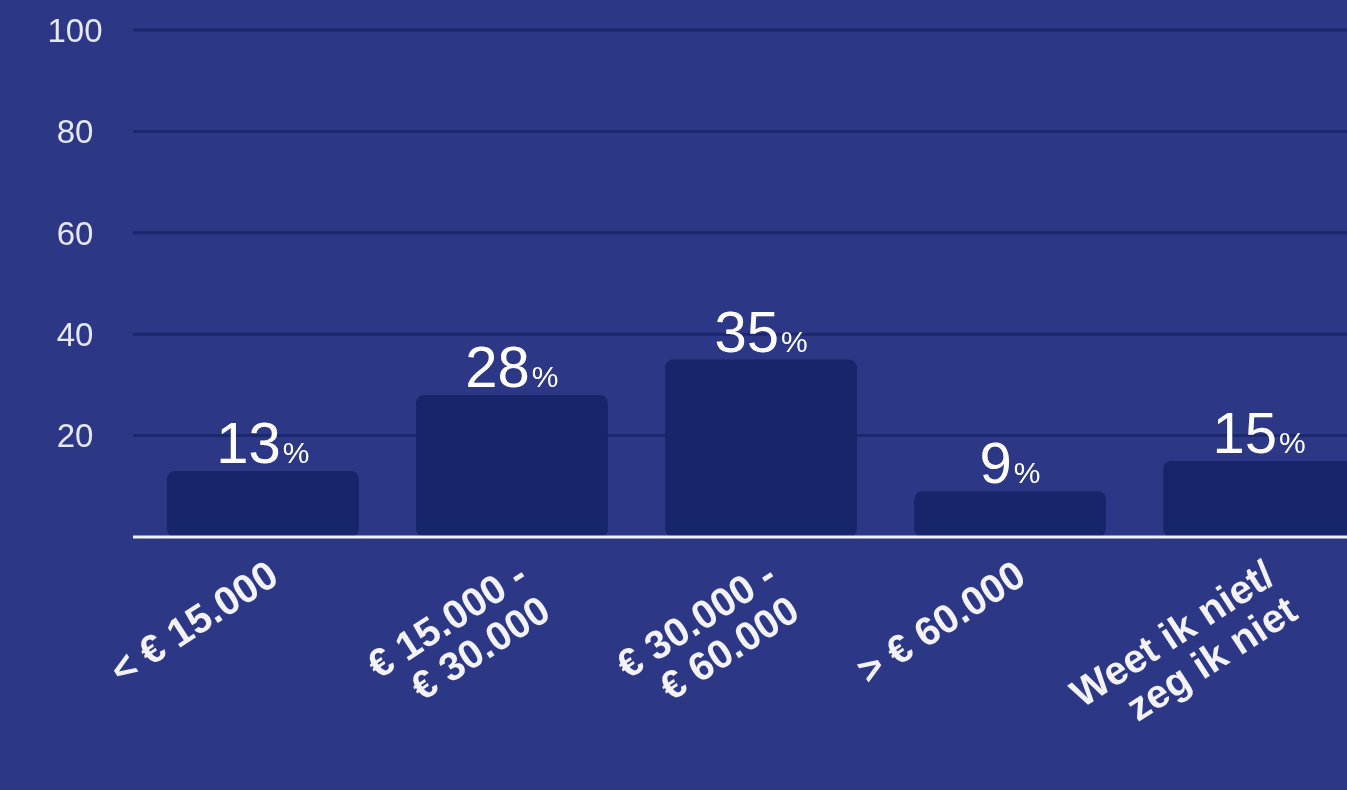 The width and height of the screenshot is (1347, 790). Describe the element at coordinates (263, 443) in the screenshot. I see `data-label: 13%` at that location.